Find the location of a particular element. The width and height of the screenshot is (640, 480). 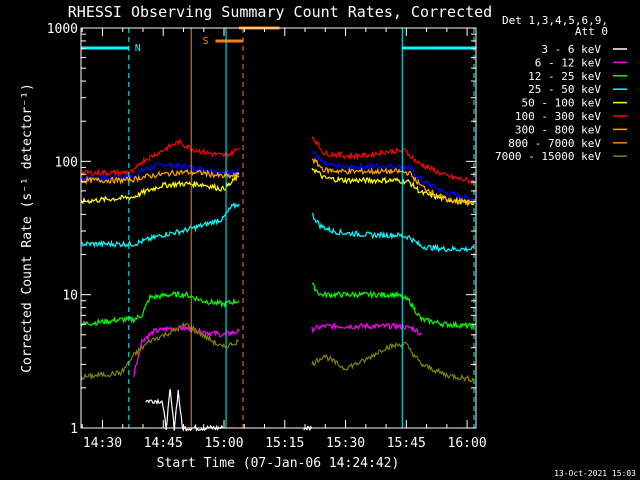

x-axis-label: Start Time (07-Jan-06 14:24:42) is located at coordinates (278, 463).